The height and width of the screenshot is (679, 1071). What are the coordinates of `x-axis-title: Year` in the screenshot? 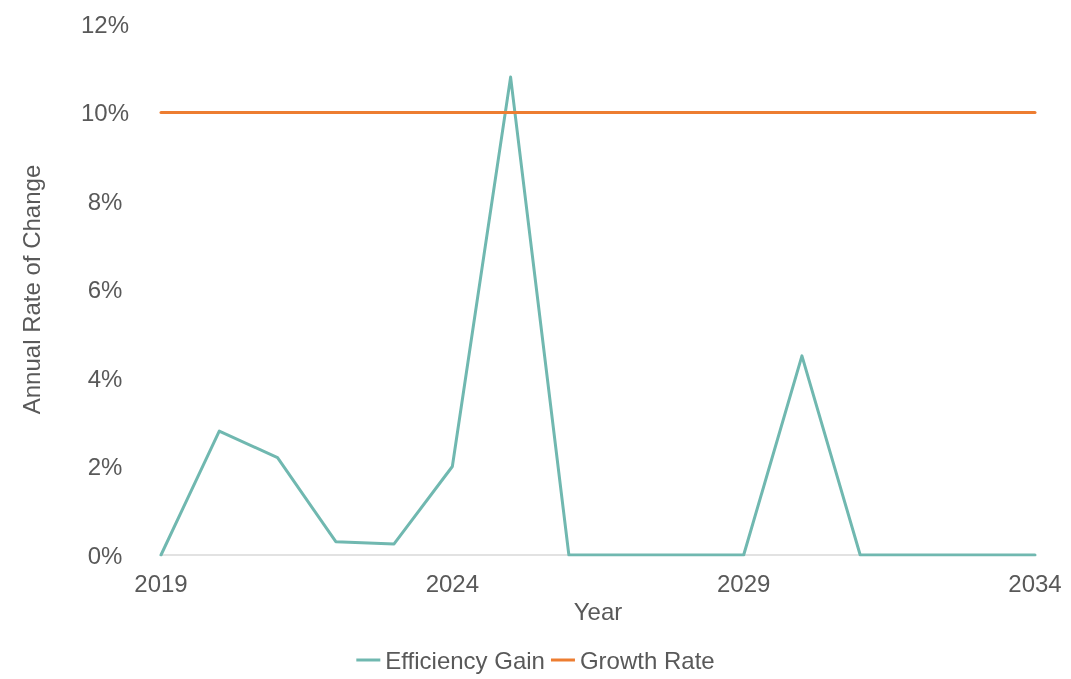 It's located at (598, 612).